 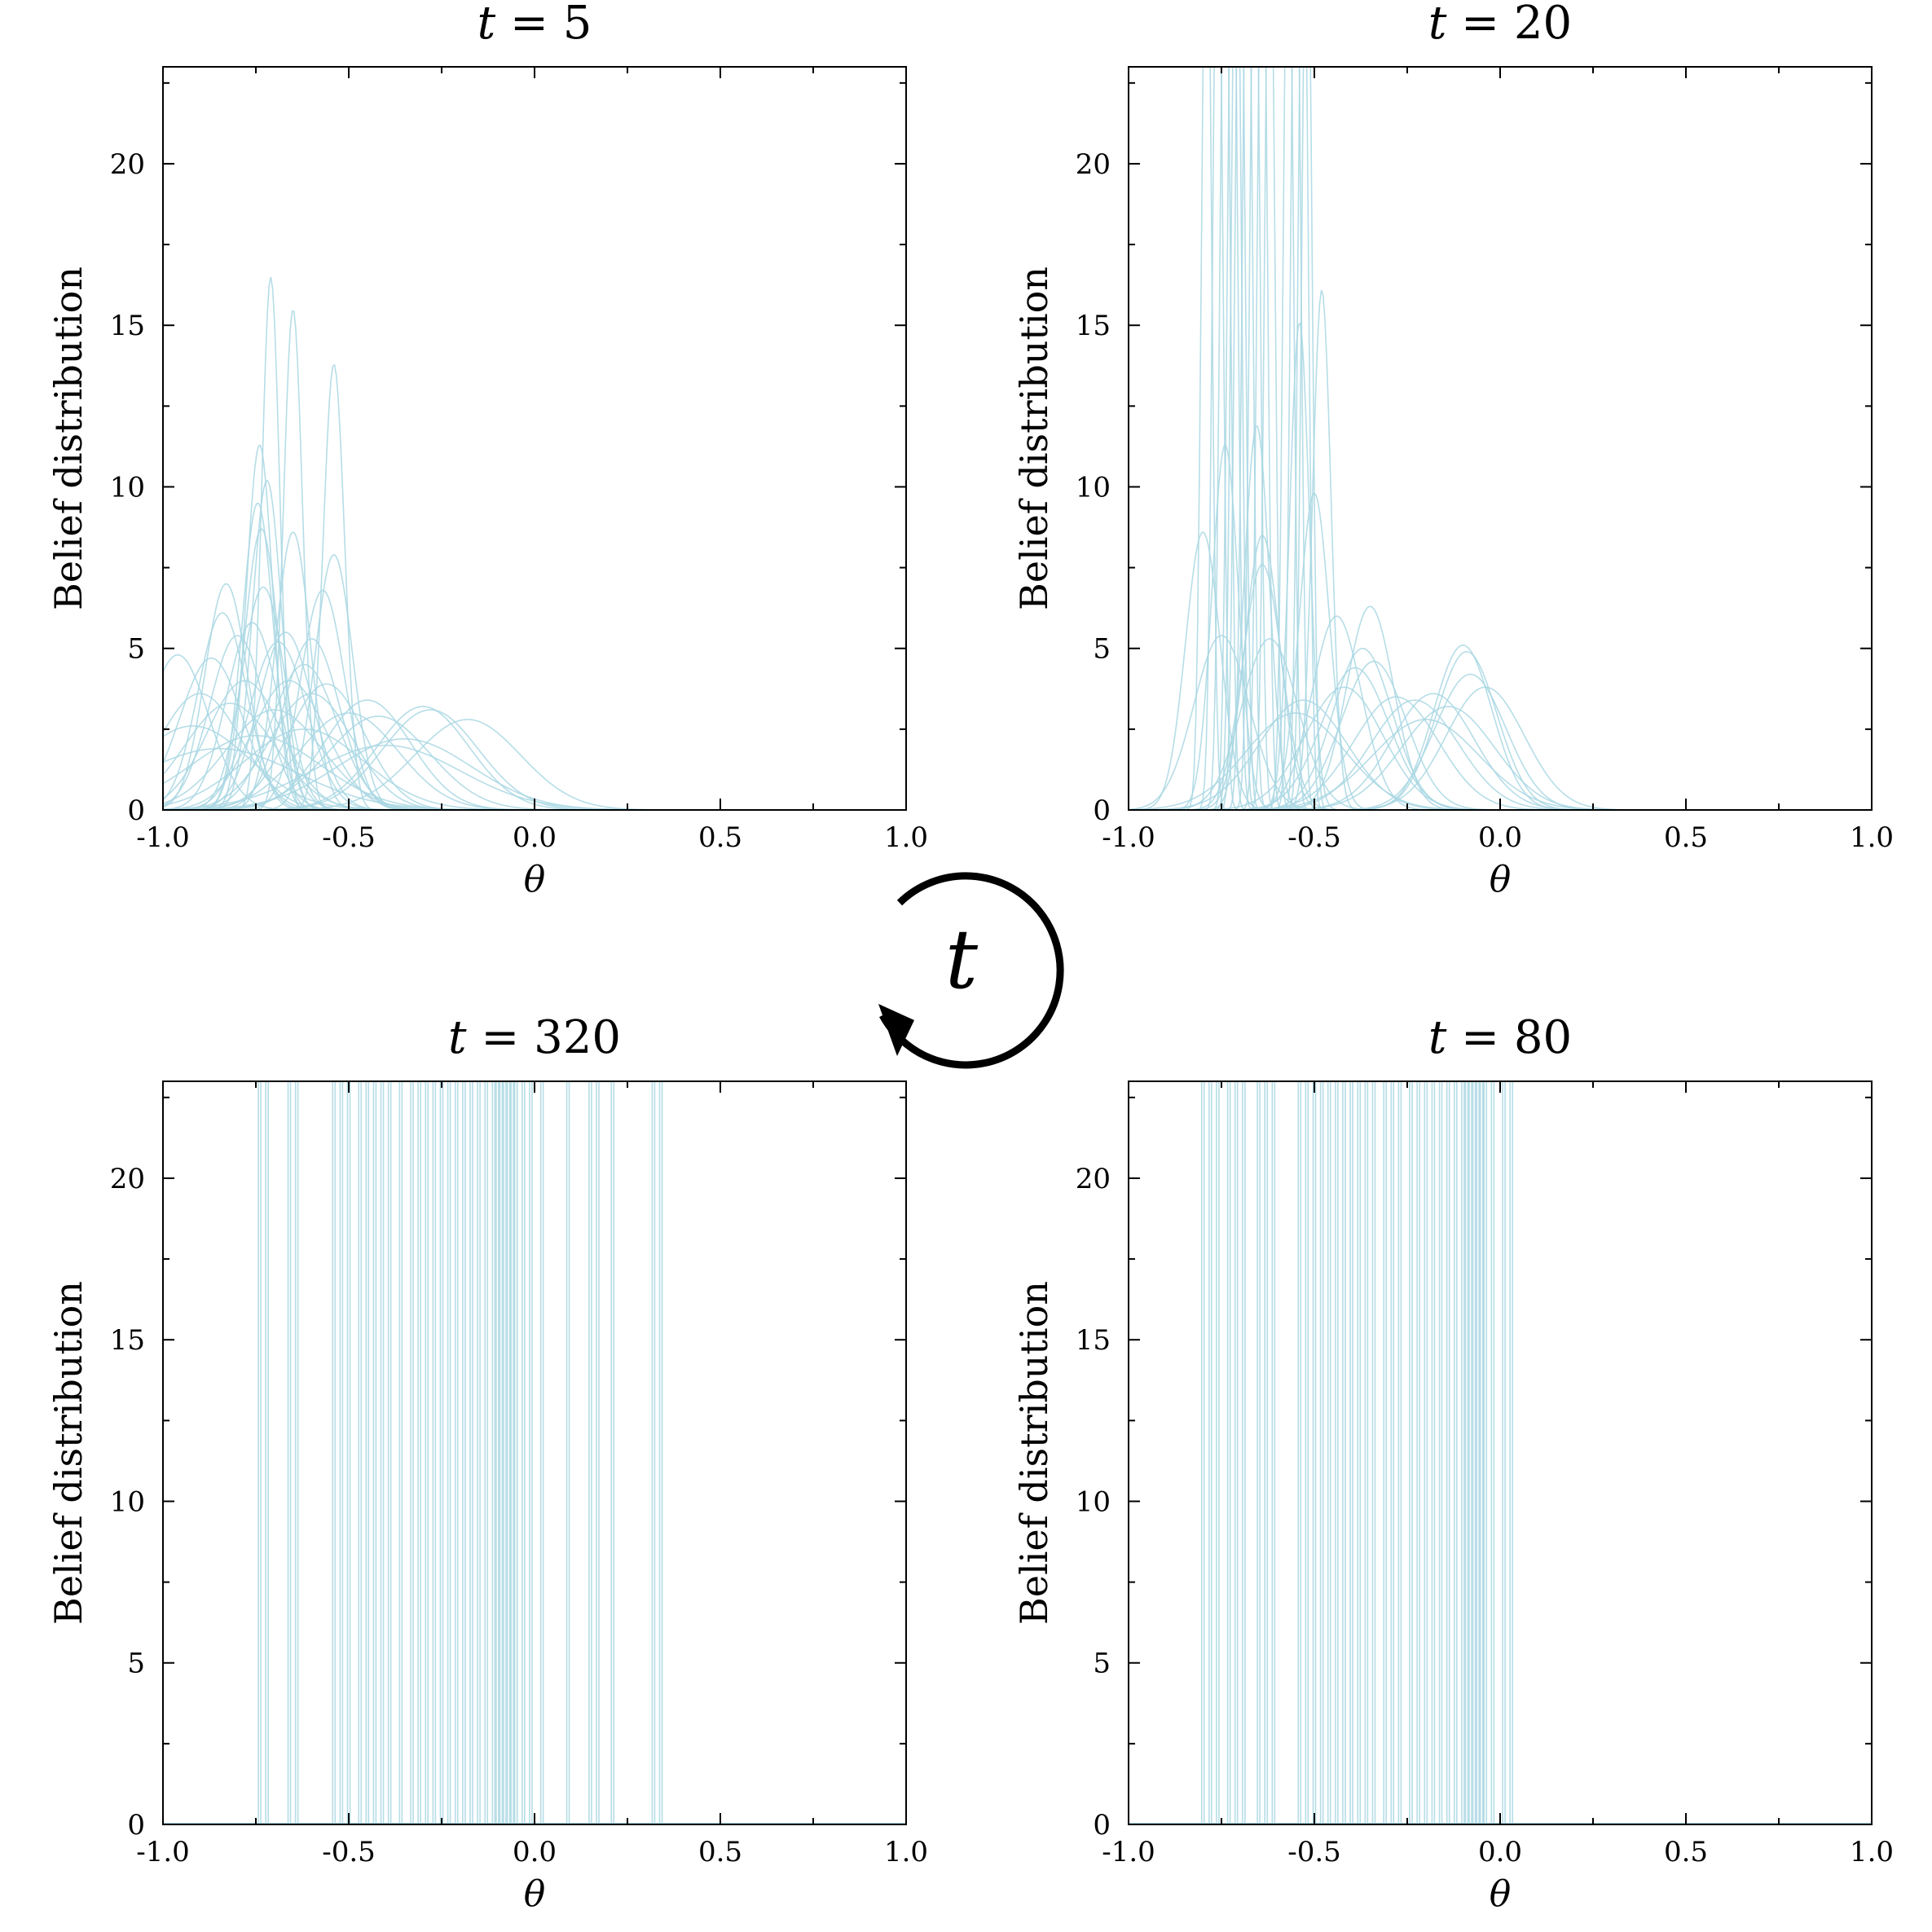 I want to click on cycle-indicator: t, so click(x=971, y=971).